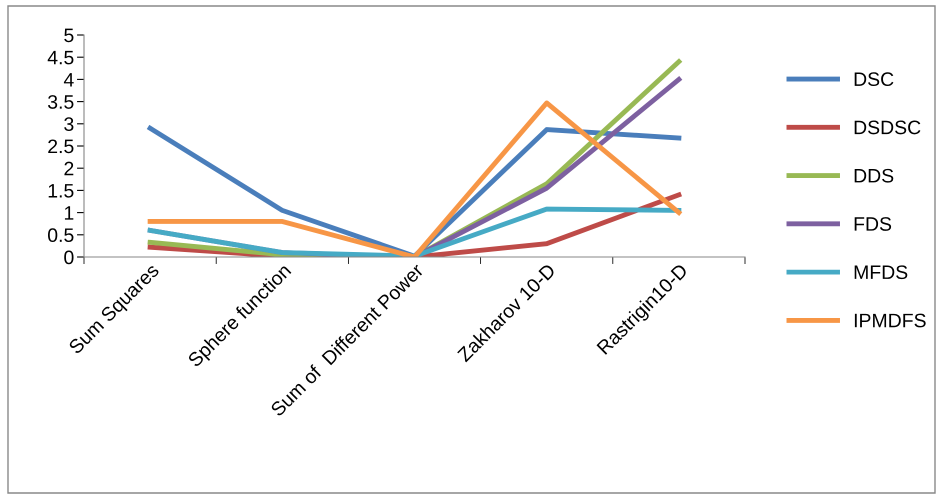  What do you see at coordinates (415, 231) in the screenshot?
I see `line-series` at bounding box center [415, 231].